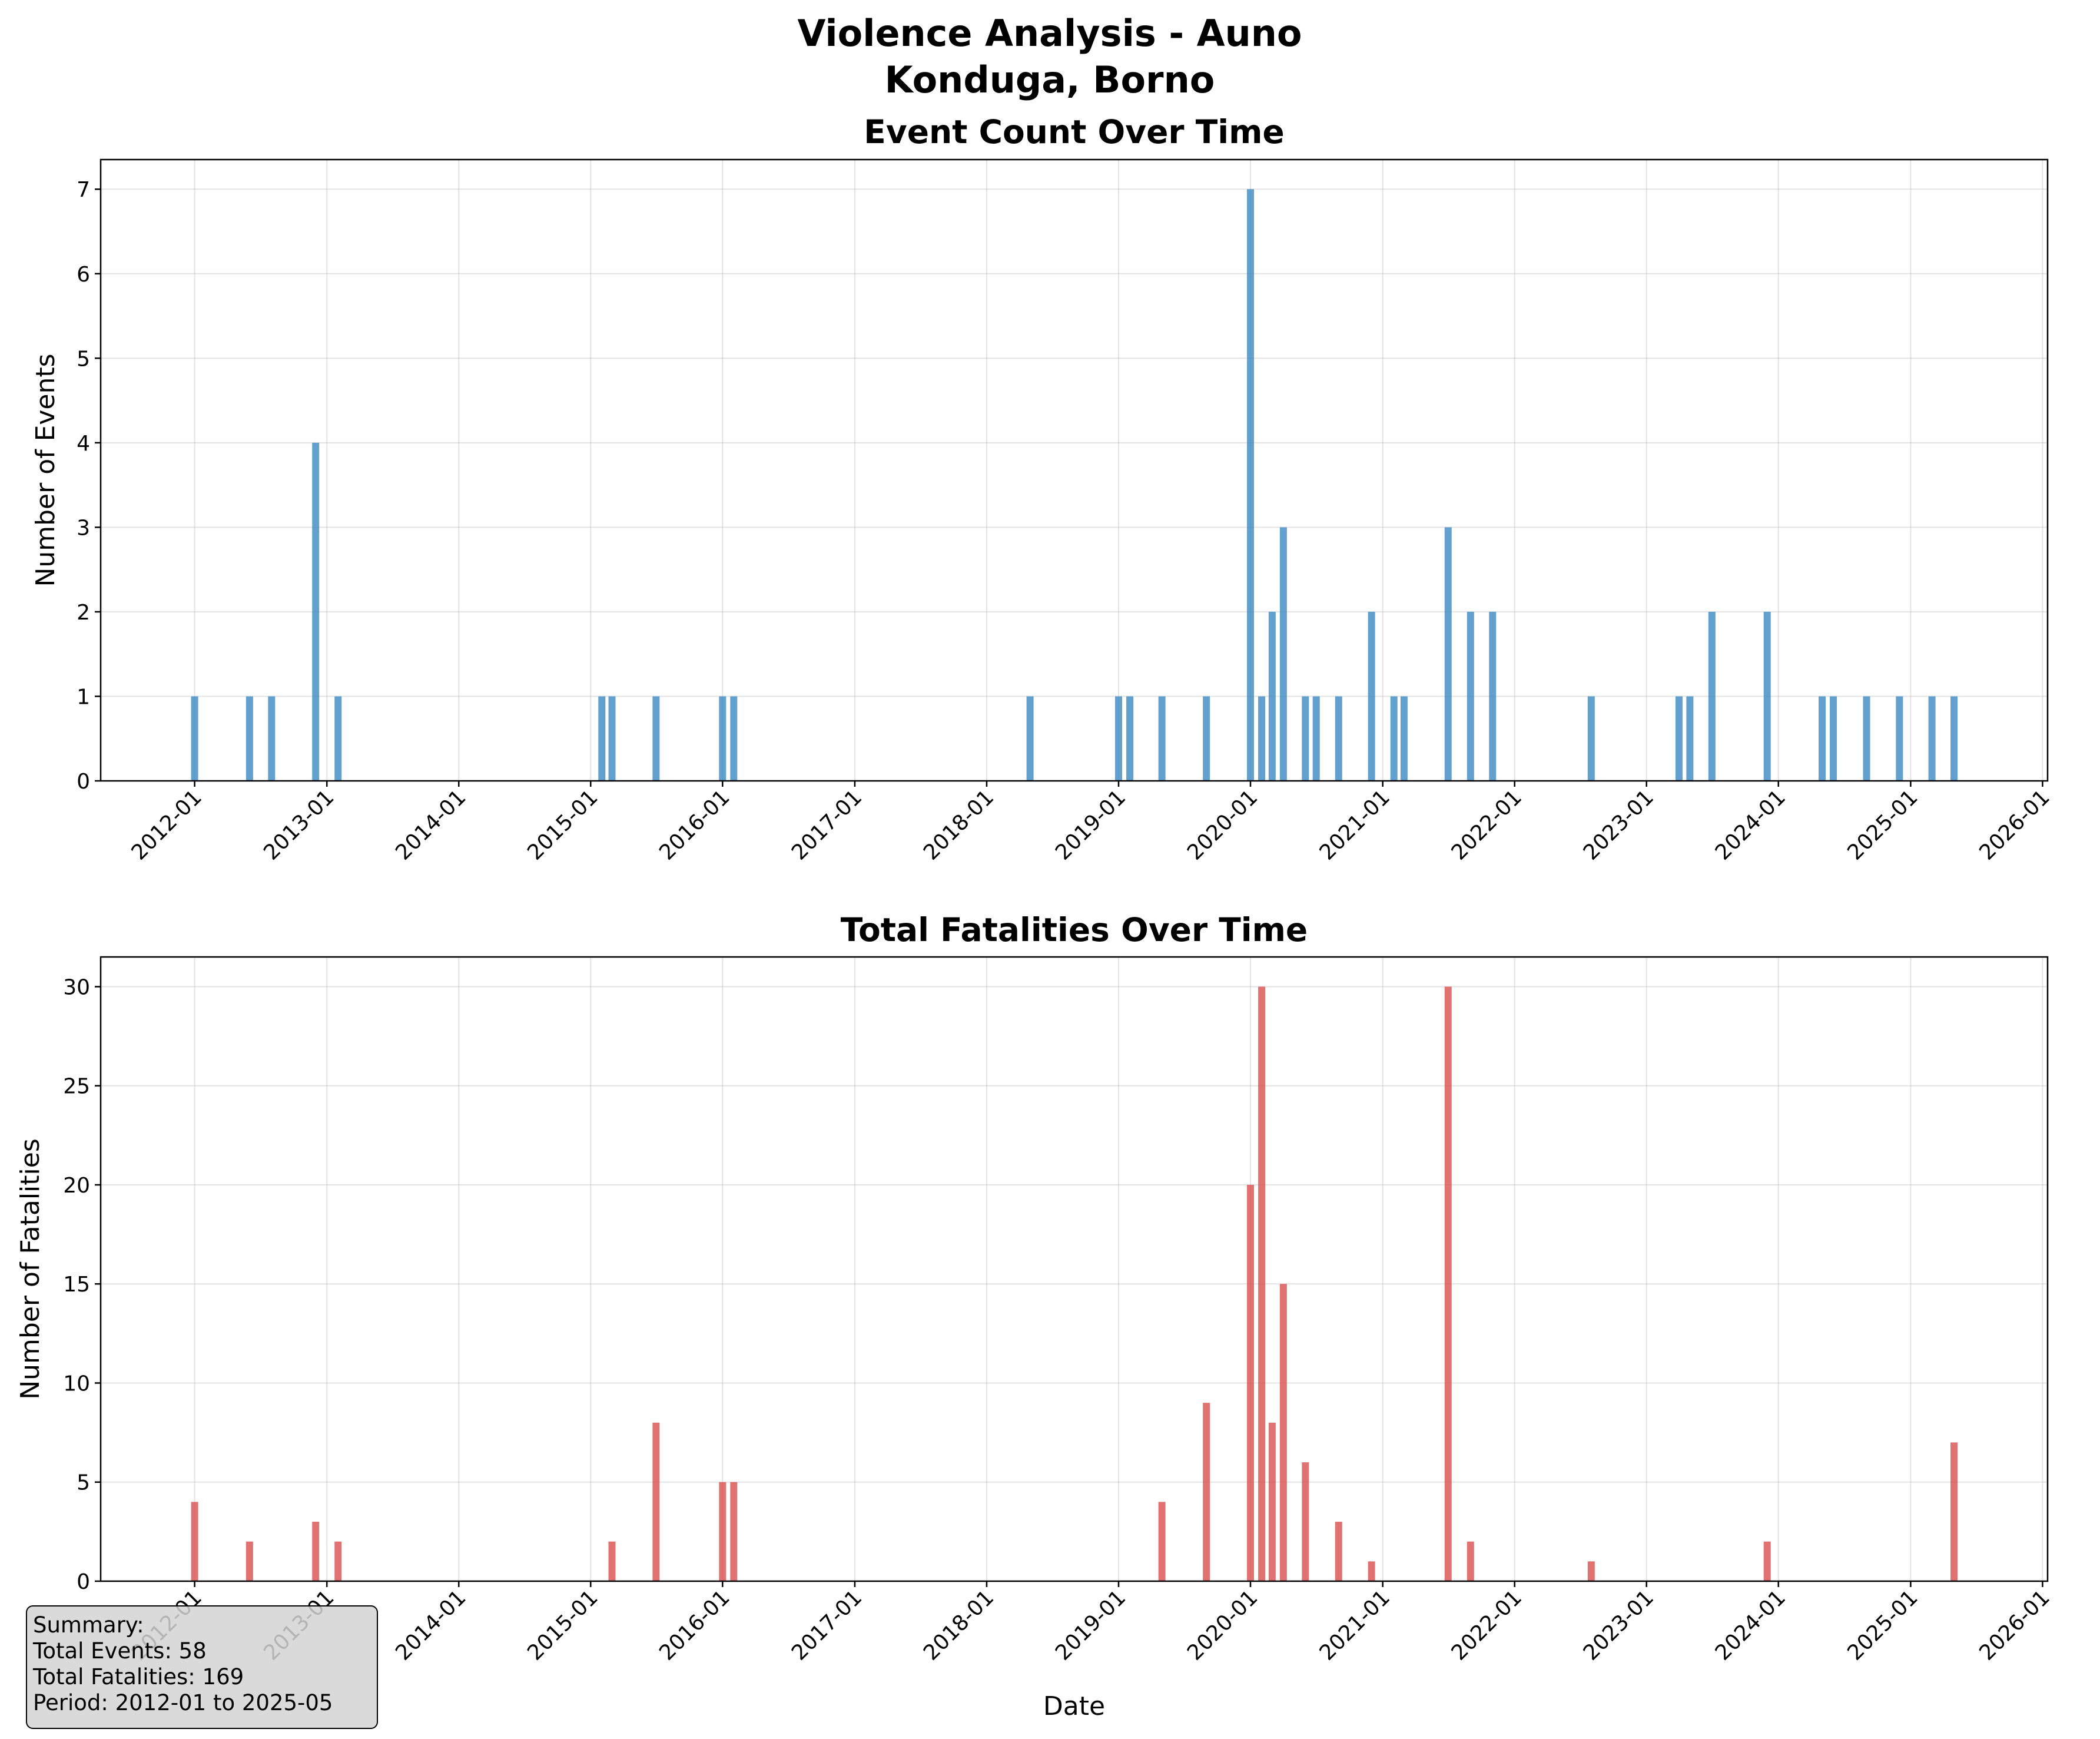 The image size is (2100, 1739). I want to click on fatalities-x-tick-label: 2017-01, so click(827, 1625).